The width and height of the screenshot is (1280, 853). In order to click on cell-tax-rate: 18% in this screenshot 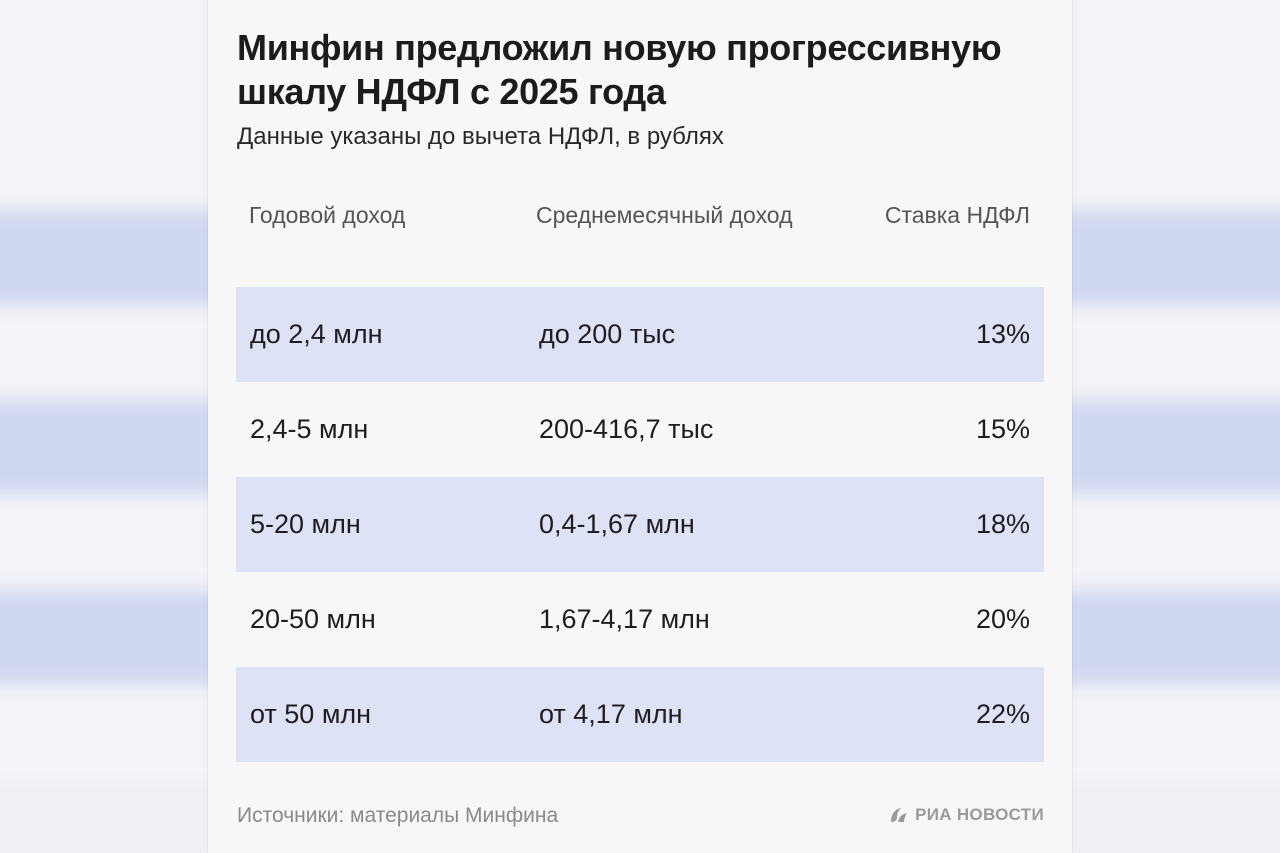, I will do `click(1002, 524)`.